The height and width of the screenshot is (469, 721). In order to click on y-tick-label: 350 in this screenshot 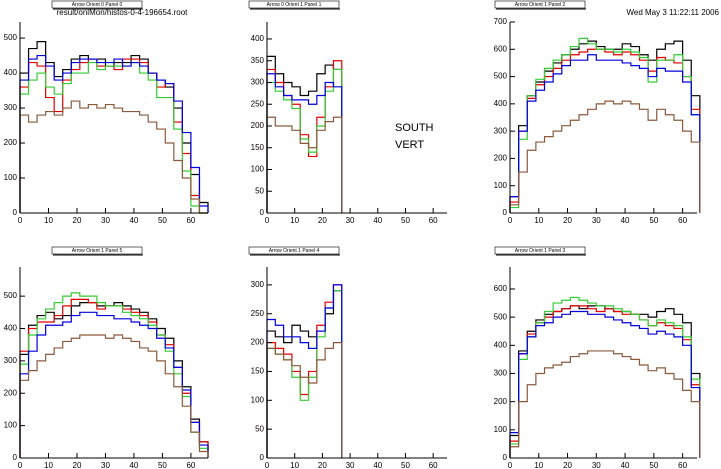, I will do `click(258, 60)`.